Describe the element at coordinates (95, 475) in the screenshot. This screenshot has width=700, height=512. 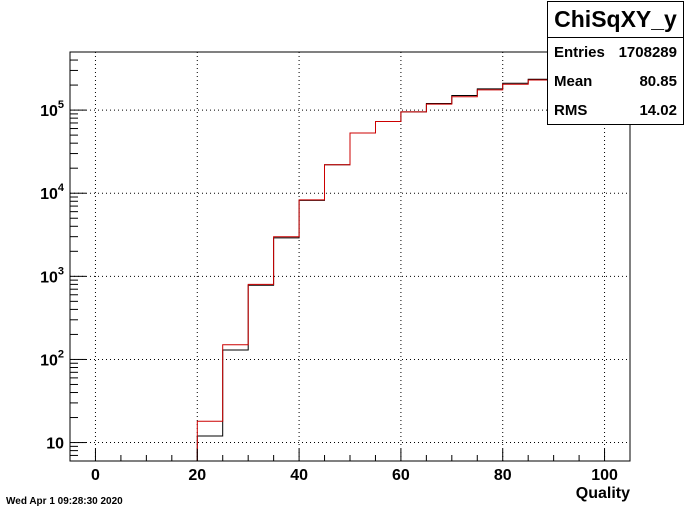
I see `x-tick-label: 0` at that location.